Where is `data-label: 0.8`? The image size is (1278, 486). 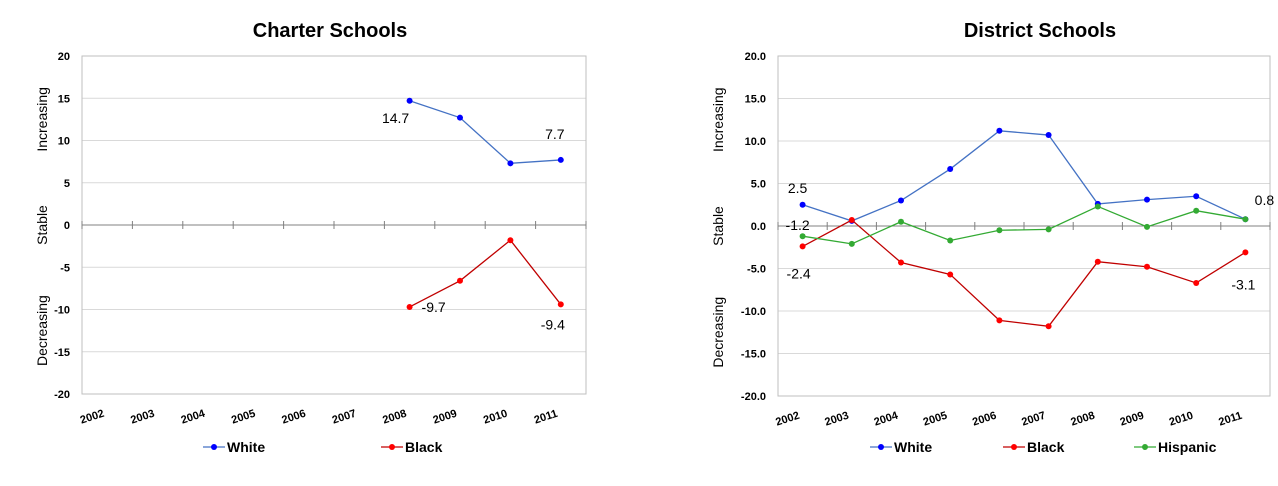 data-label: 0.8 is located at coordinates (1265, 200).